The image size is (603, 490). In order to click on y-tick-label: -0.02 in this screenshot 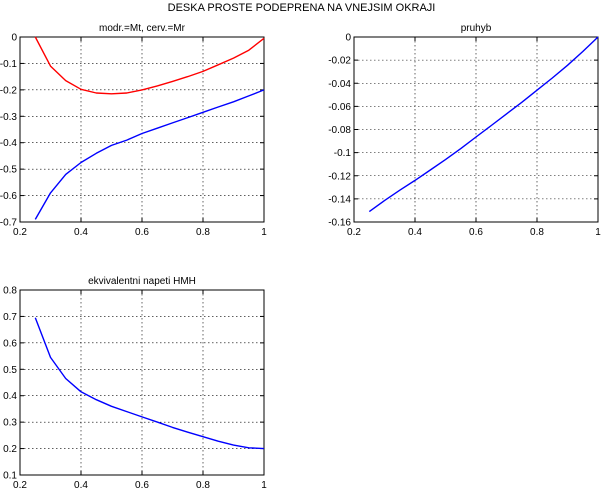, I will do `click(339, 61)`.